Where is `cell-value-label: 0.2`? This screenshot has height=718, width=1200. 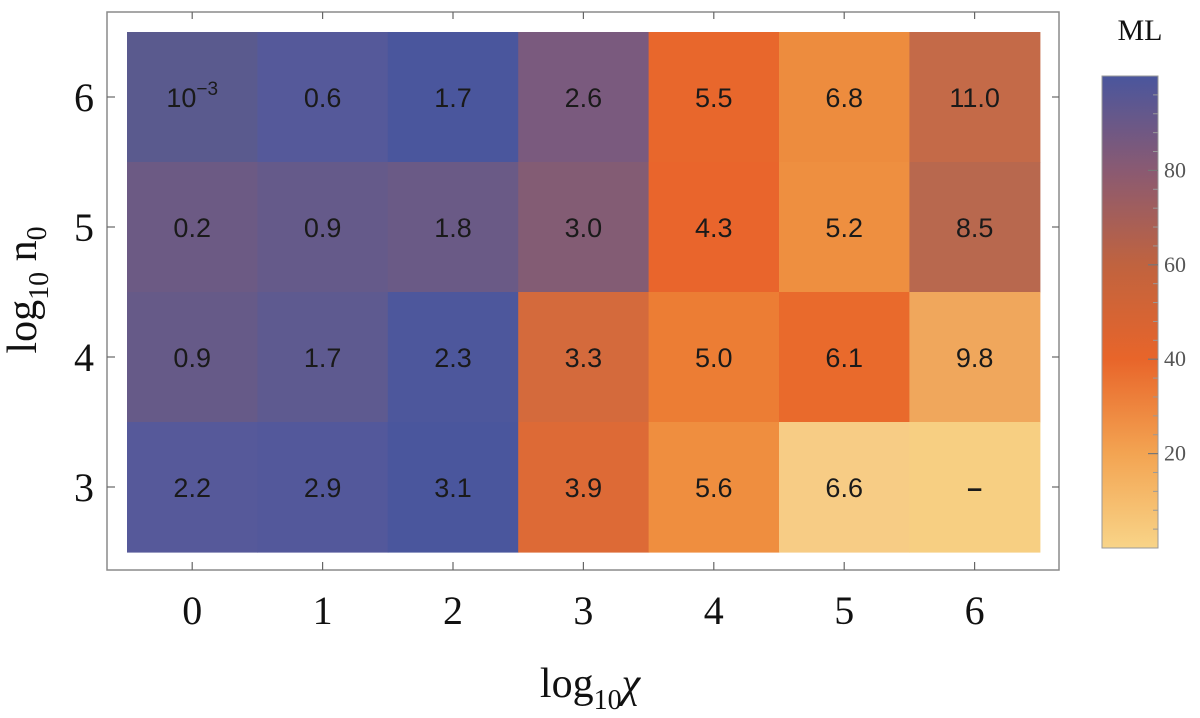 cell-value-label: 0.2 is located at coordinates (192, 228).